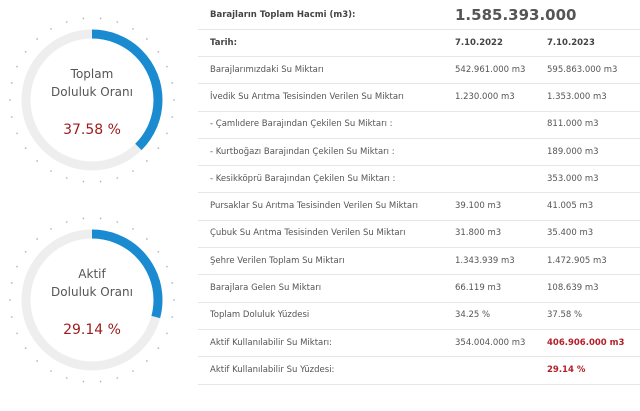 Image resolution: width=640 pixels, height=411 pixels. What do you see at coordinates (419, 316) in the screenshot?
I see `table-row: Toplam Doluluk Yüzdesi 34.25 % 37.58 %` at bounding box center [419, 316].